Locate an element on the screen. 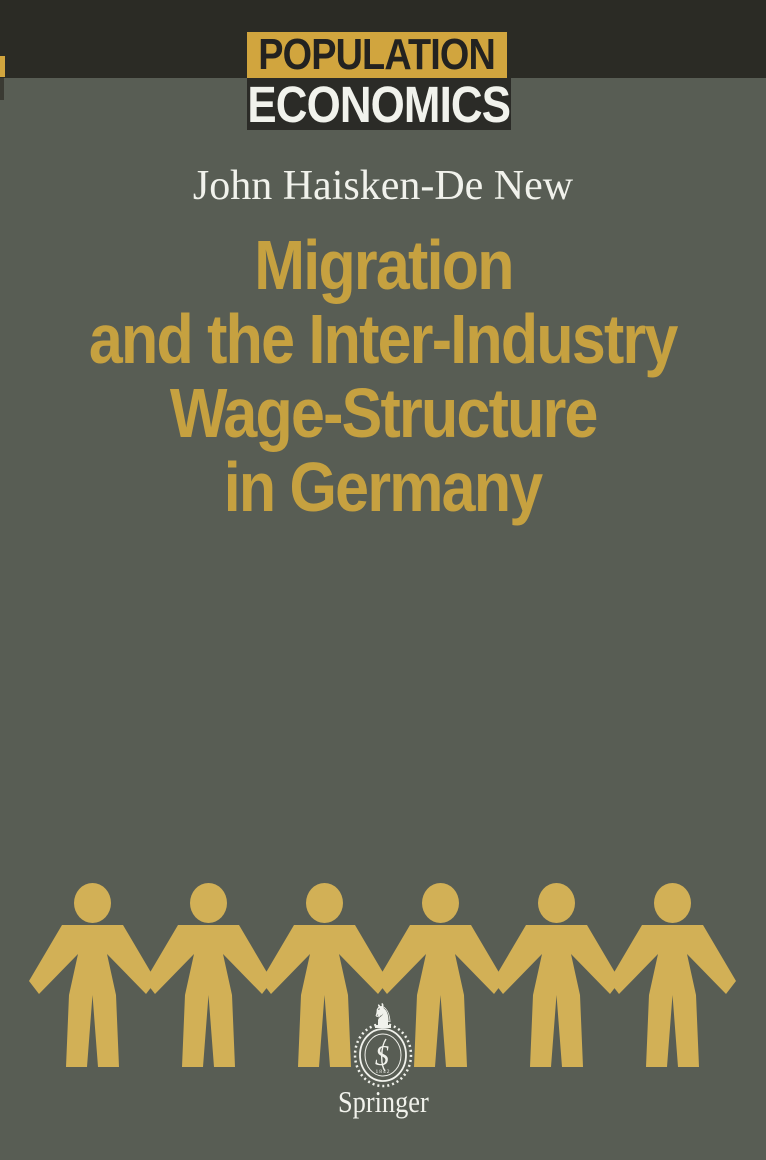  emblem-inner-oval is located at coordinates (383, 1055).